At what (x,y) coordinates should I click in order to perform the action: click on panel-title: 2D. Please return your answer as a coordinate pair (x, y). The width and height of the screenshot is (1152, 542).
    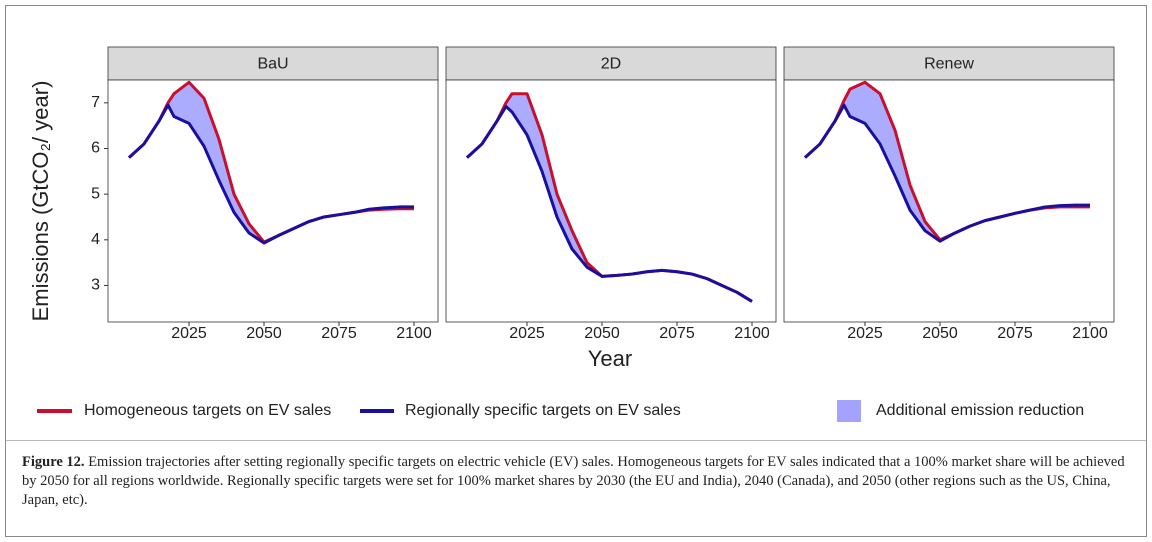
    Looking at the image, I should click on (611, 64).